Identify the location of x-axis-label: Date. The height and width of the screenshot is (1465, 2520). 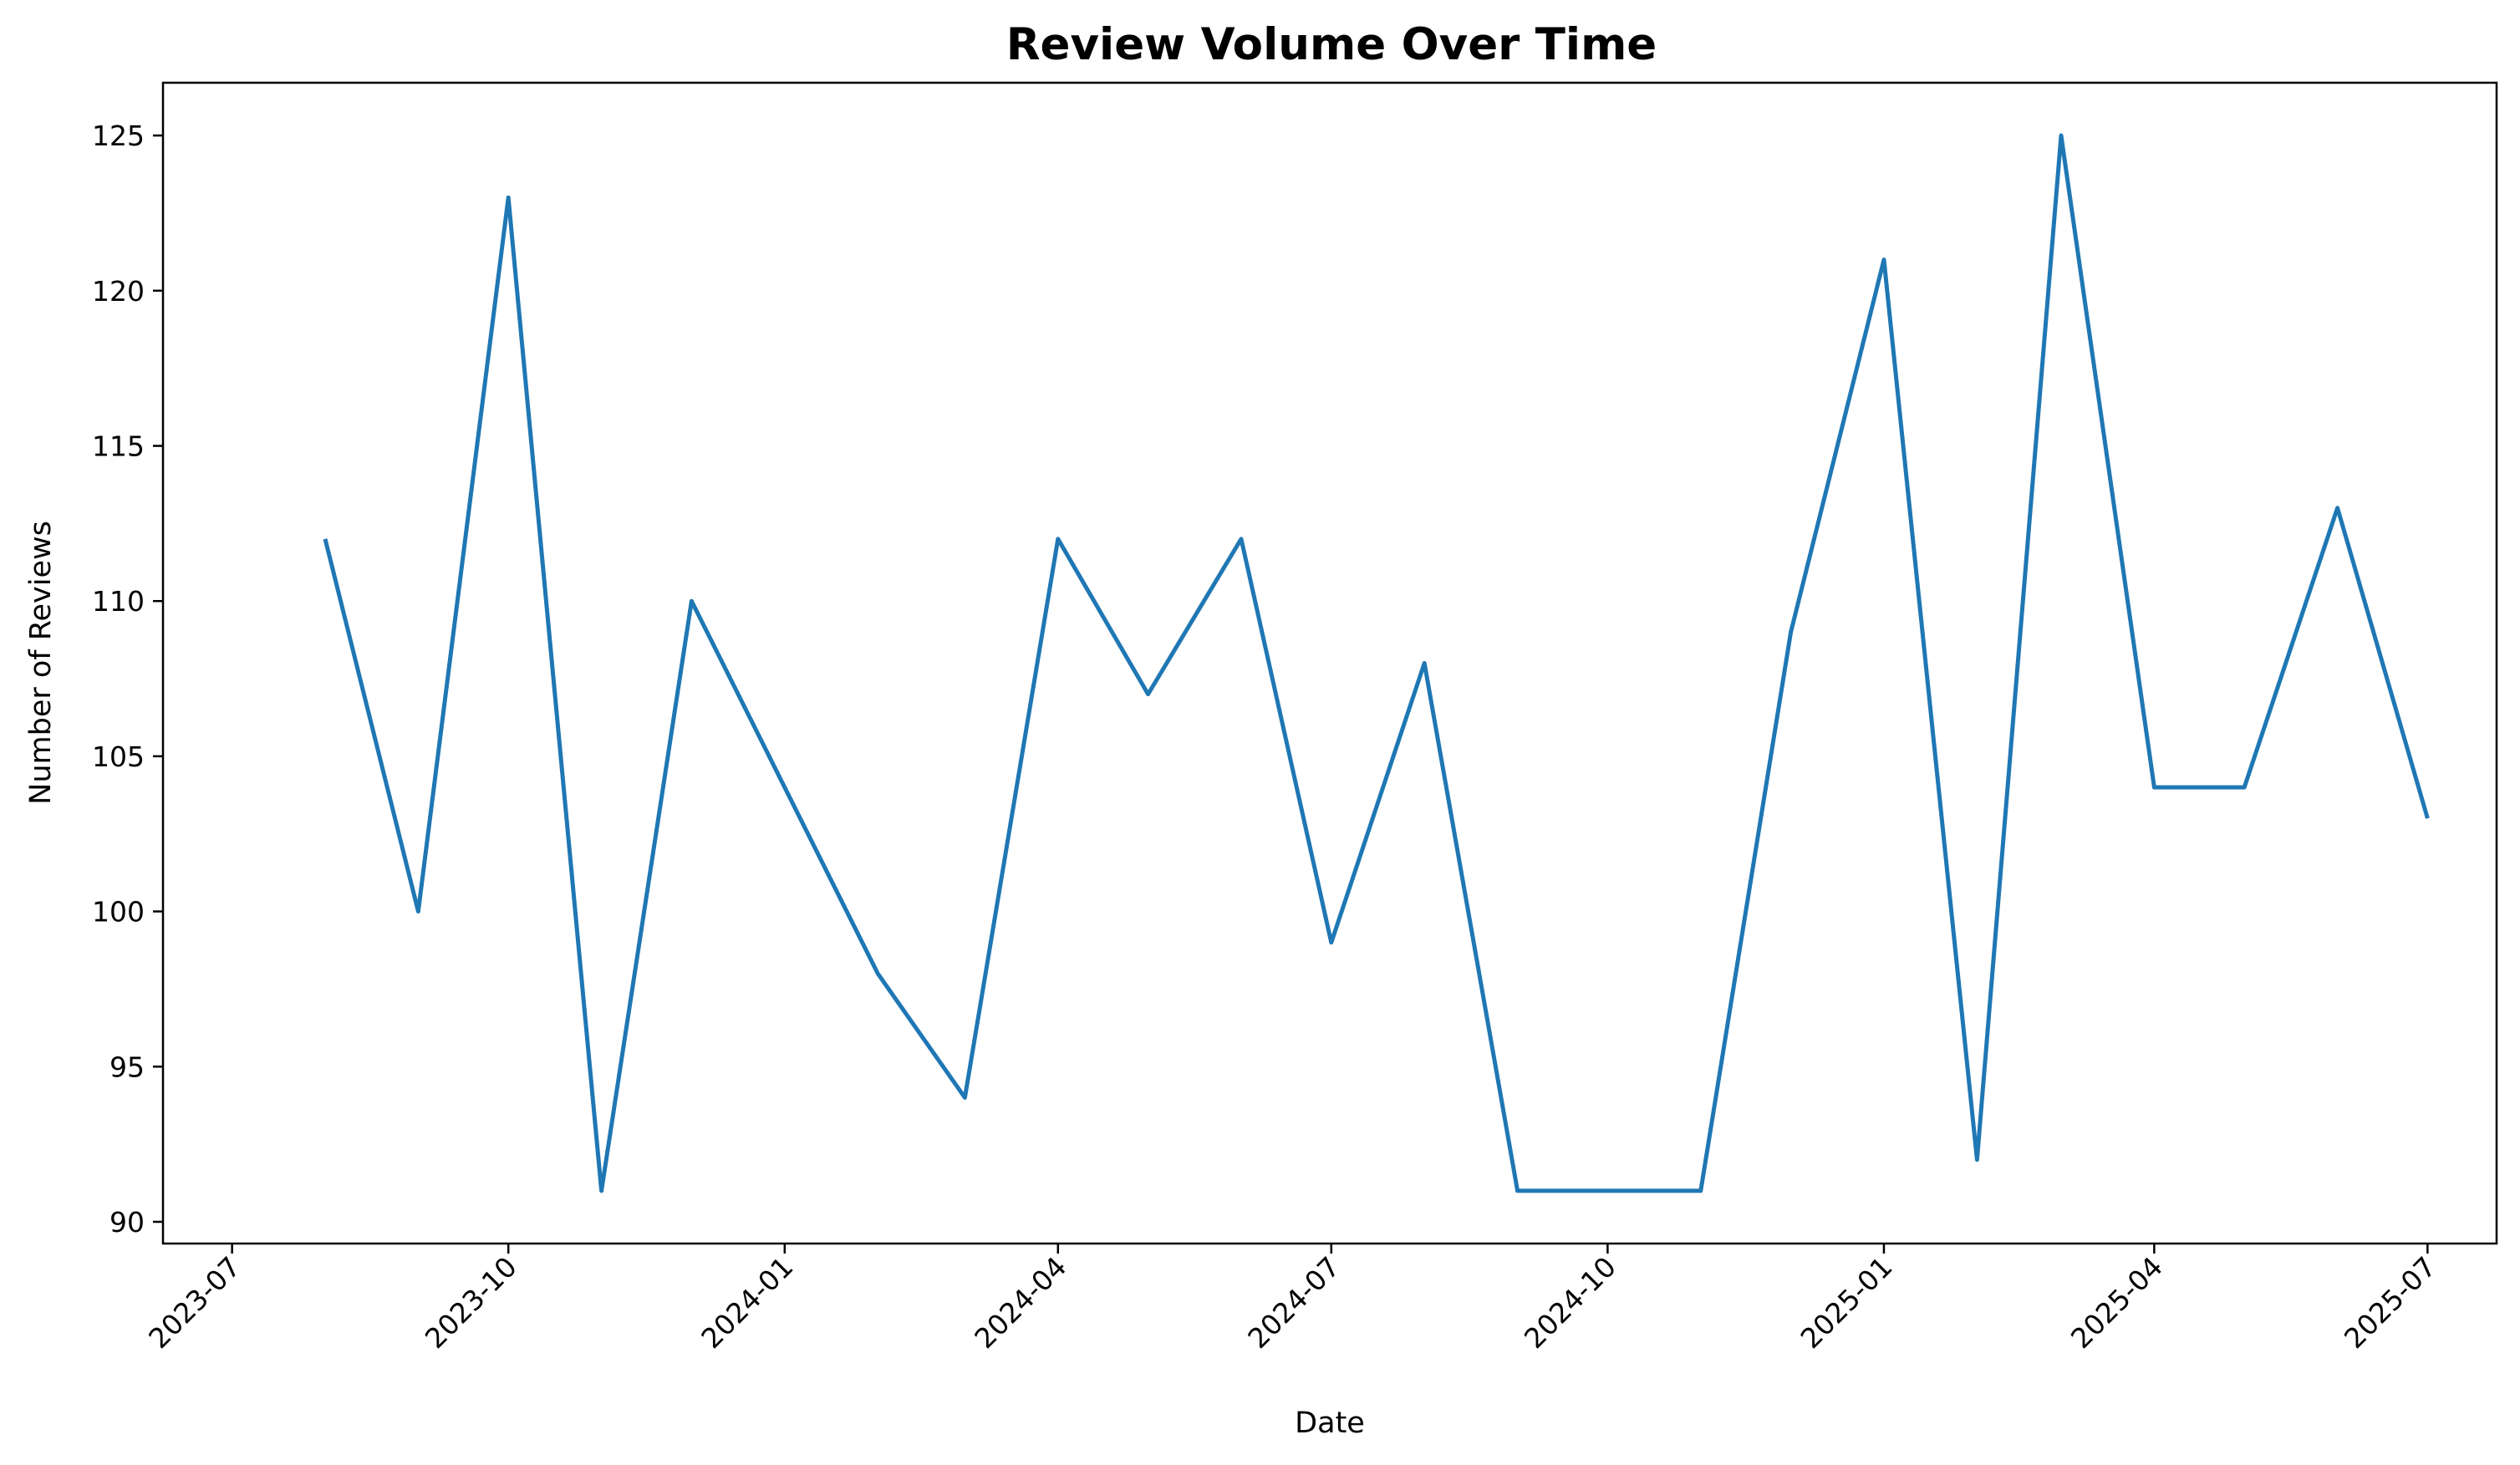
(1330, 1423).